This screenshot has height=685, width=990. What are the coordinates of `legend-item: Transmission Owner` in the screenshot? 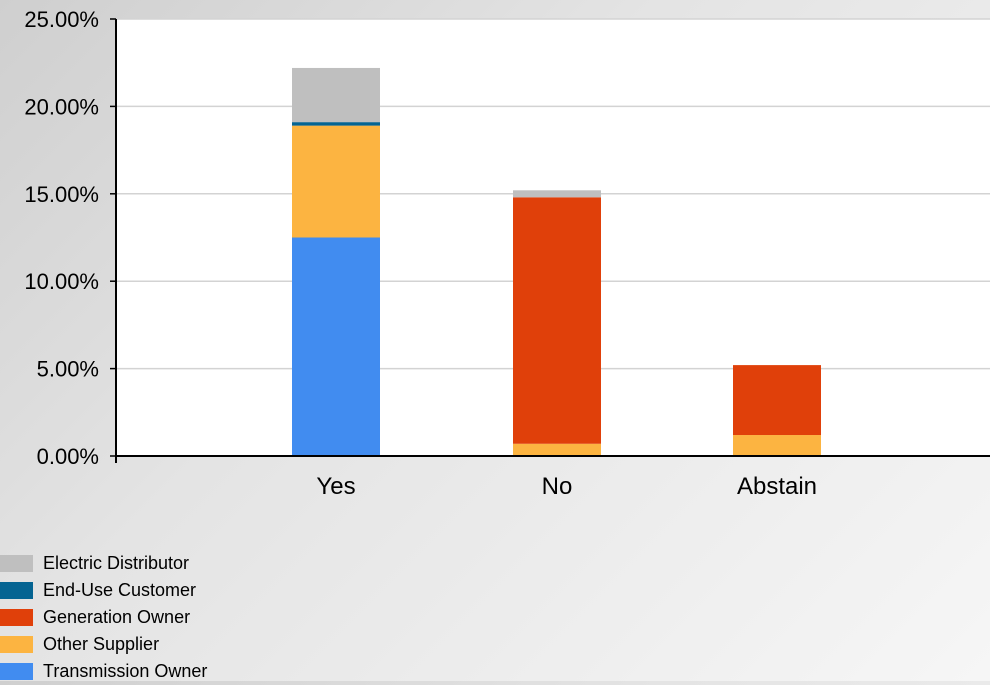 It's located at (103, 671).